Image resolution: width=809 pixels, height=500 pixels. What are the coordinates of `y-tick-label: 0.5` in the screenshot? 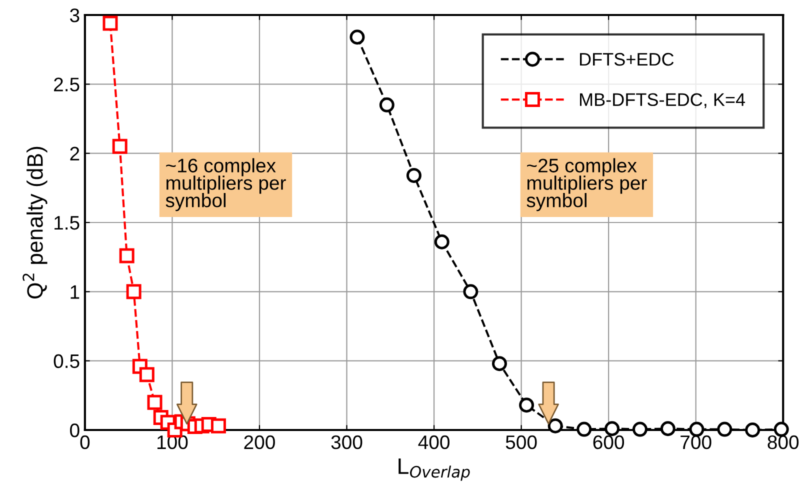 It's located at (67, 361).